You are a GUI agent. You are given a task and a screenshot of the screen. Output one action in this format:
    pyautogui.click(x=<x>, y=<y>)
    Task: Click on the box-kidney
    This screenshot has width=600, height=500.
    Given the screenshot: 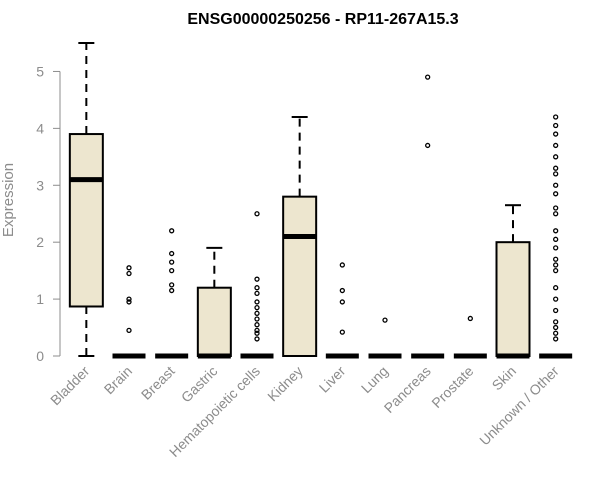 What is the action you would take?
    pyautogui.click(x=300, y=236)
    